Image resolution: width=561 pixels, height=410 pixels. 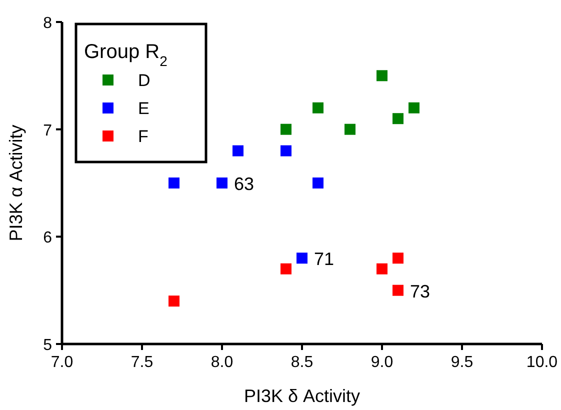 I want to click on y-tick-label: 8, so click(x=47, y=23).